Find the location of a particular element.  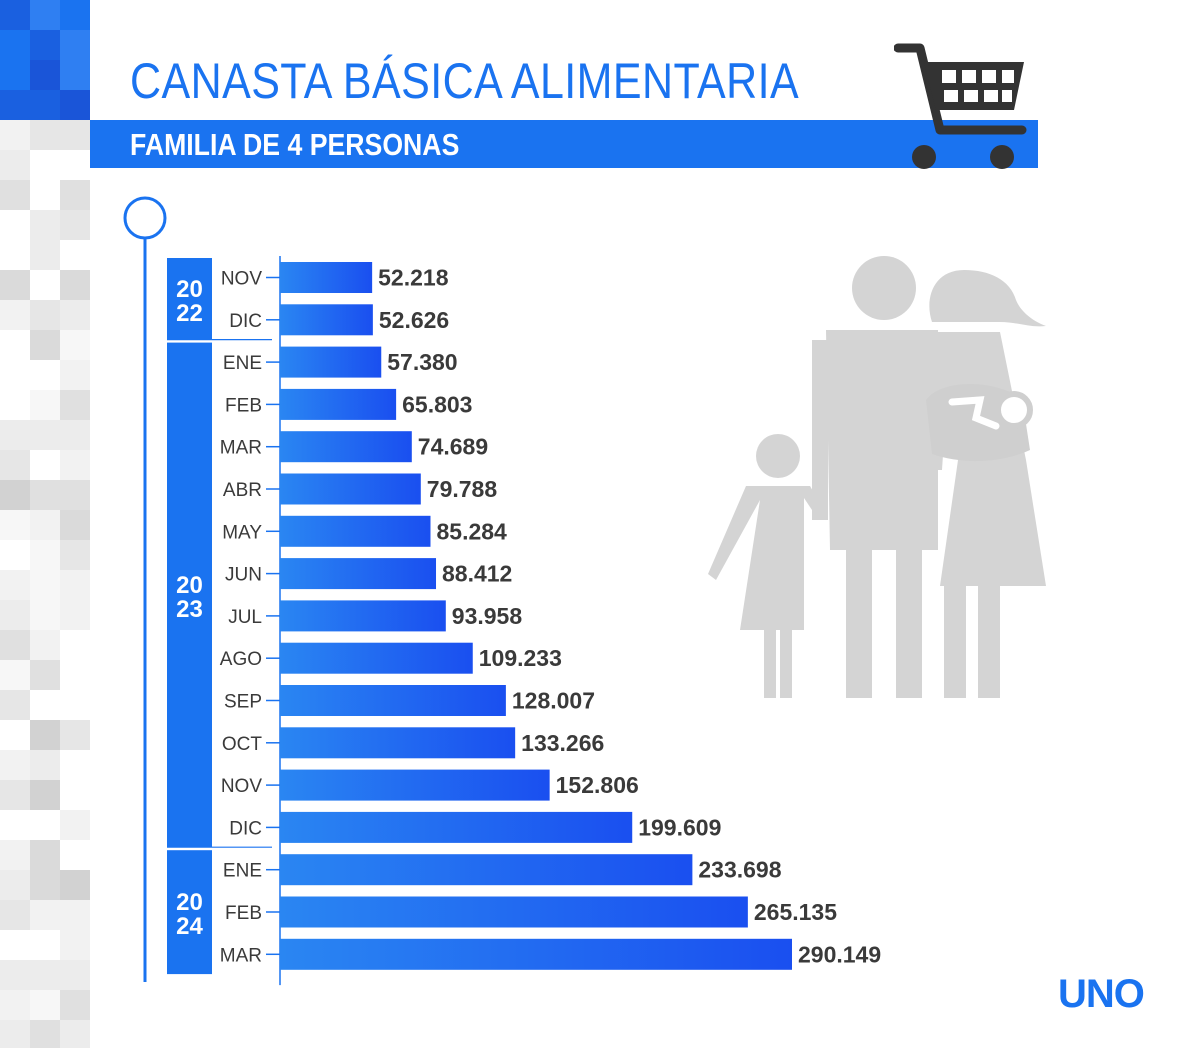

value-label: 109.233 is located at coordinates (520, 658).